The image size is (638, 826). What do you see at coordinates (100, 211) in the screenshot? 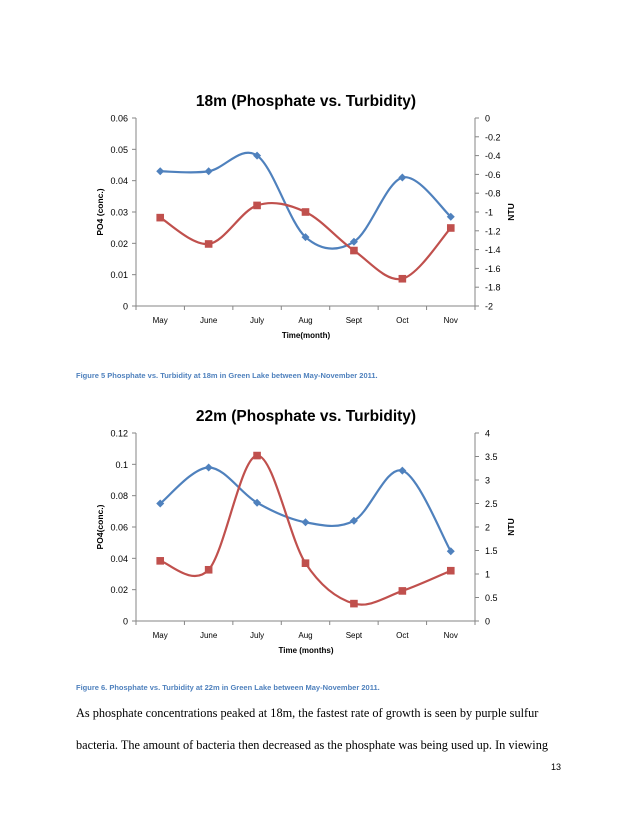
I see `y-axis-title-left: PO4 (conc.)` at bounding box center [100, 211].